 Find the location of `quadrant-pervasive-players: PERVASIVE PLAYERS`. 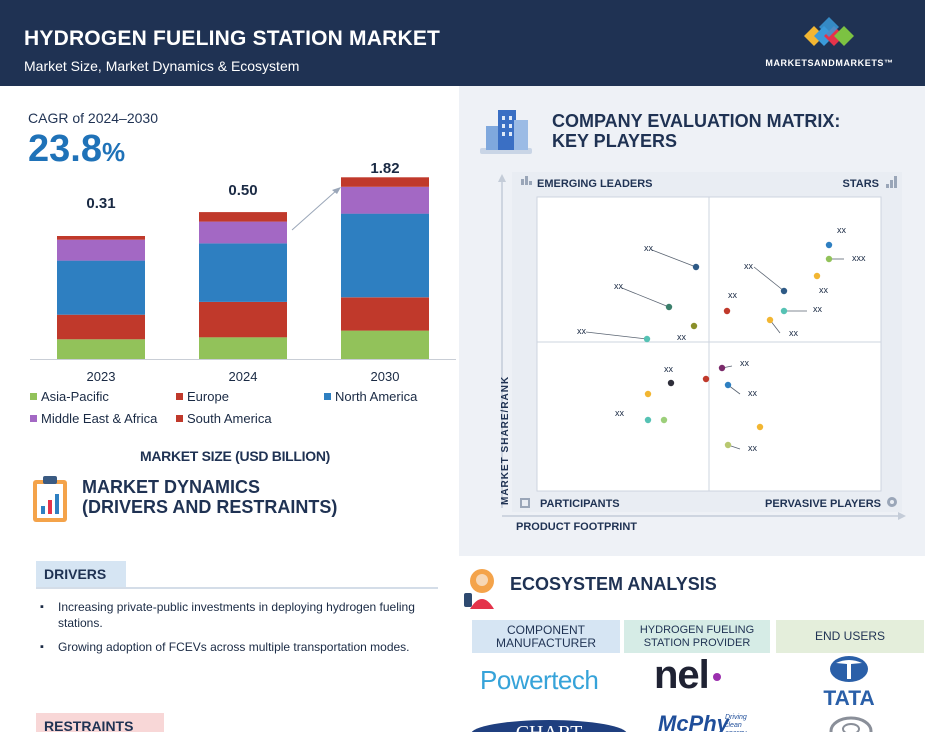

quadrant-pervasive-players: PERVASIVE PLAYERS is located at coordinates (823, 504).